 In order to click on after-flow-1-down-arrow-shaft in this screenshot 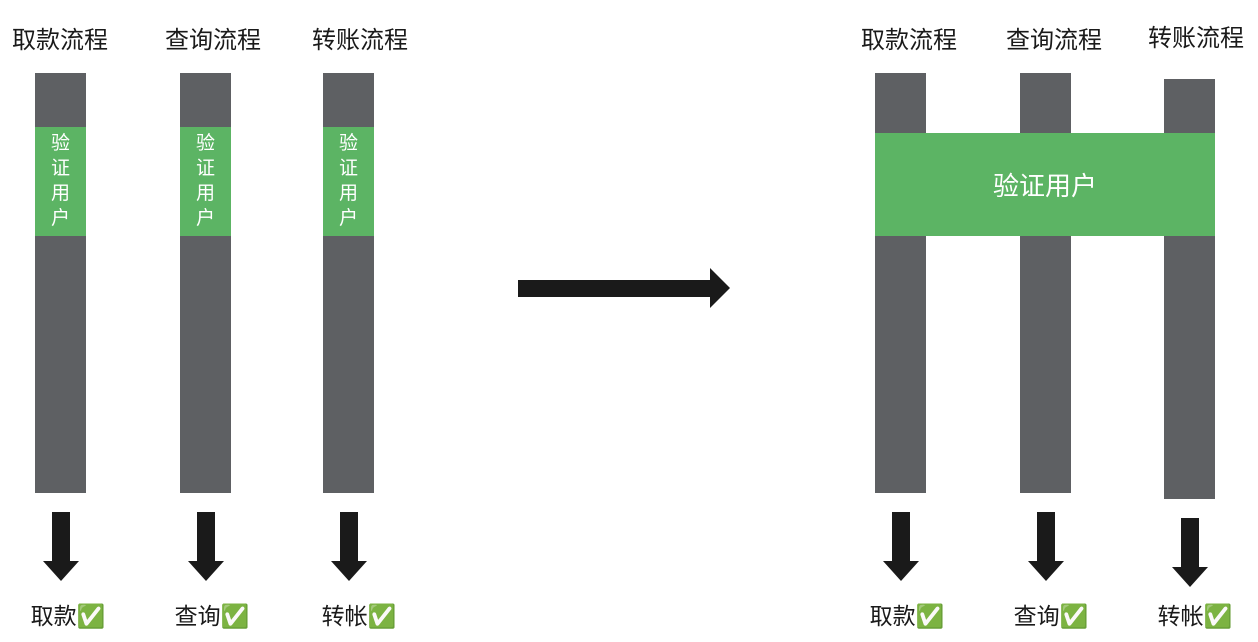, I will do `click(901, 537)`.